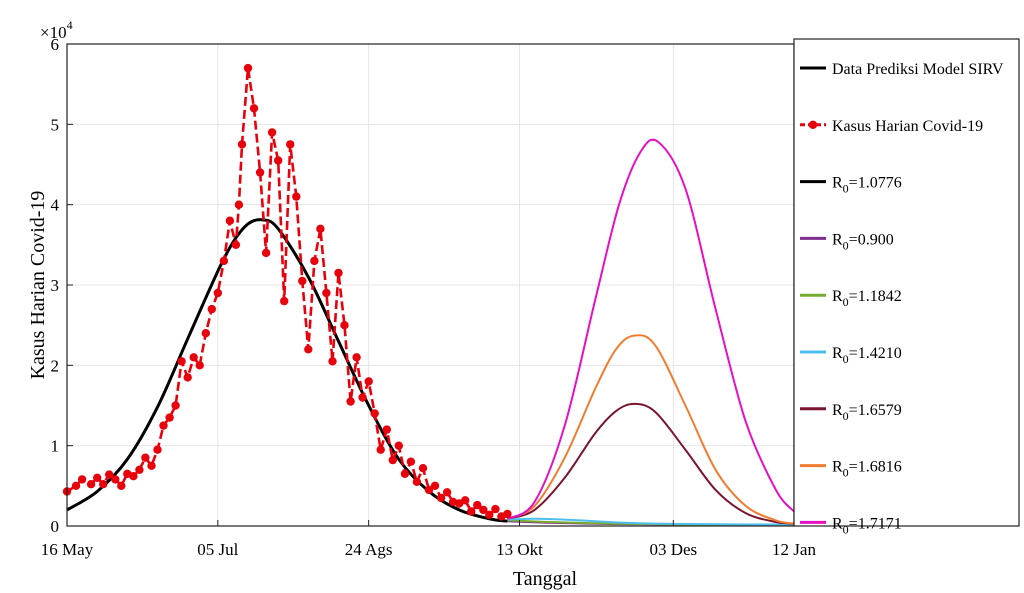 Image resolution: width=1024 pixels, height=593 pixels. I want to click on y-axis-title: Kasus Harian Covid-19, so click(38, 285).